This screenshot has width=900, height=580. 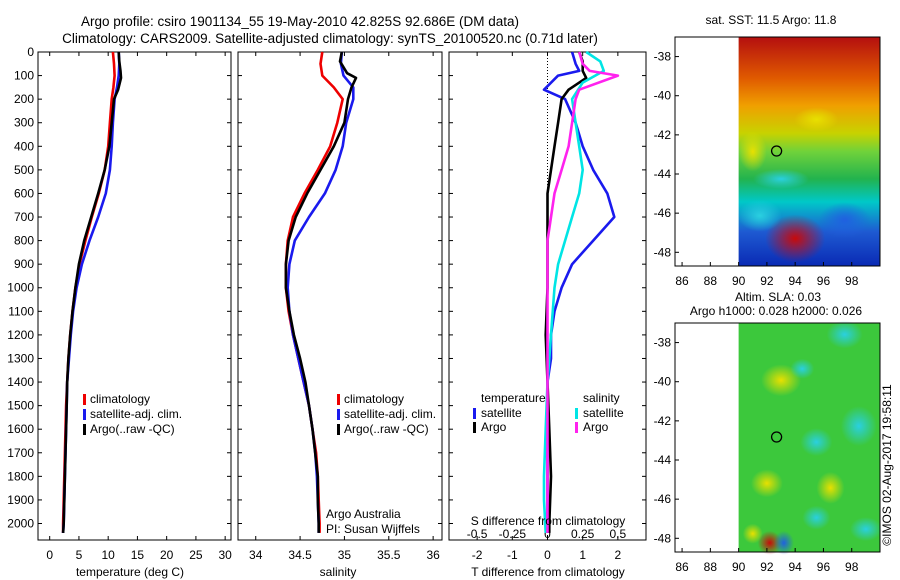 I want to click on map-sst-xtick-label: 90, so click(x=739, y=281).